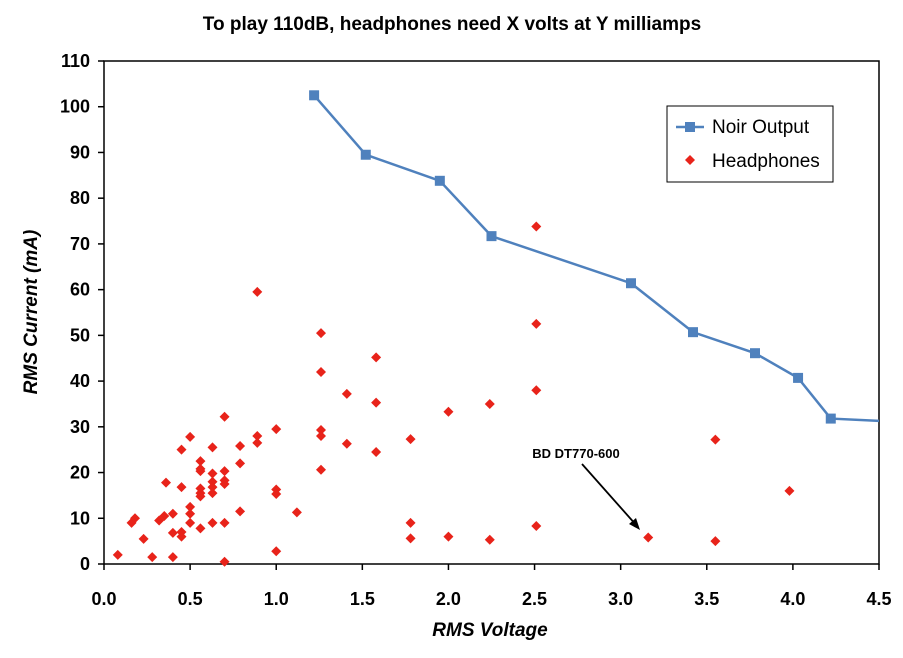 The width and height of the screenshot is (903, 658). I want to click on x-tick-label: 2.0, so click(448, 599).